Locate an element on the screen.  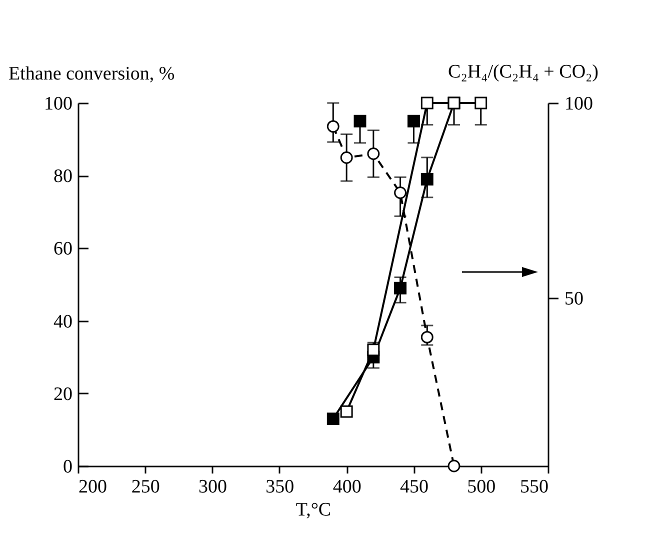
x-tick-label: 550 is located at coordinates (534, 487).